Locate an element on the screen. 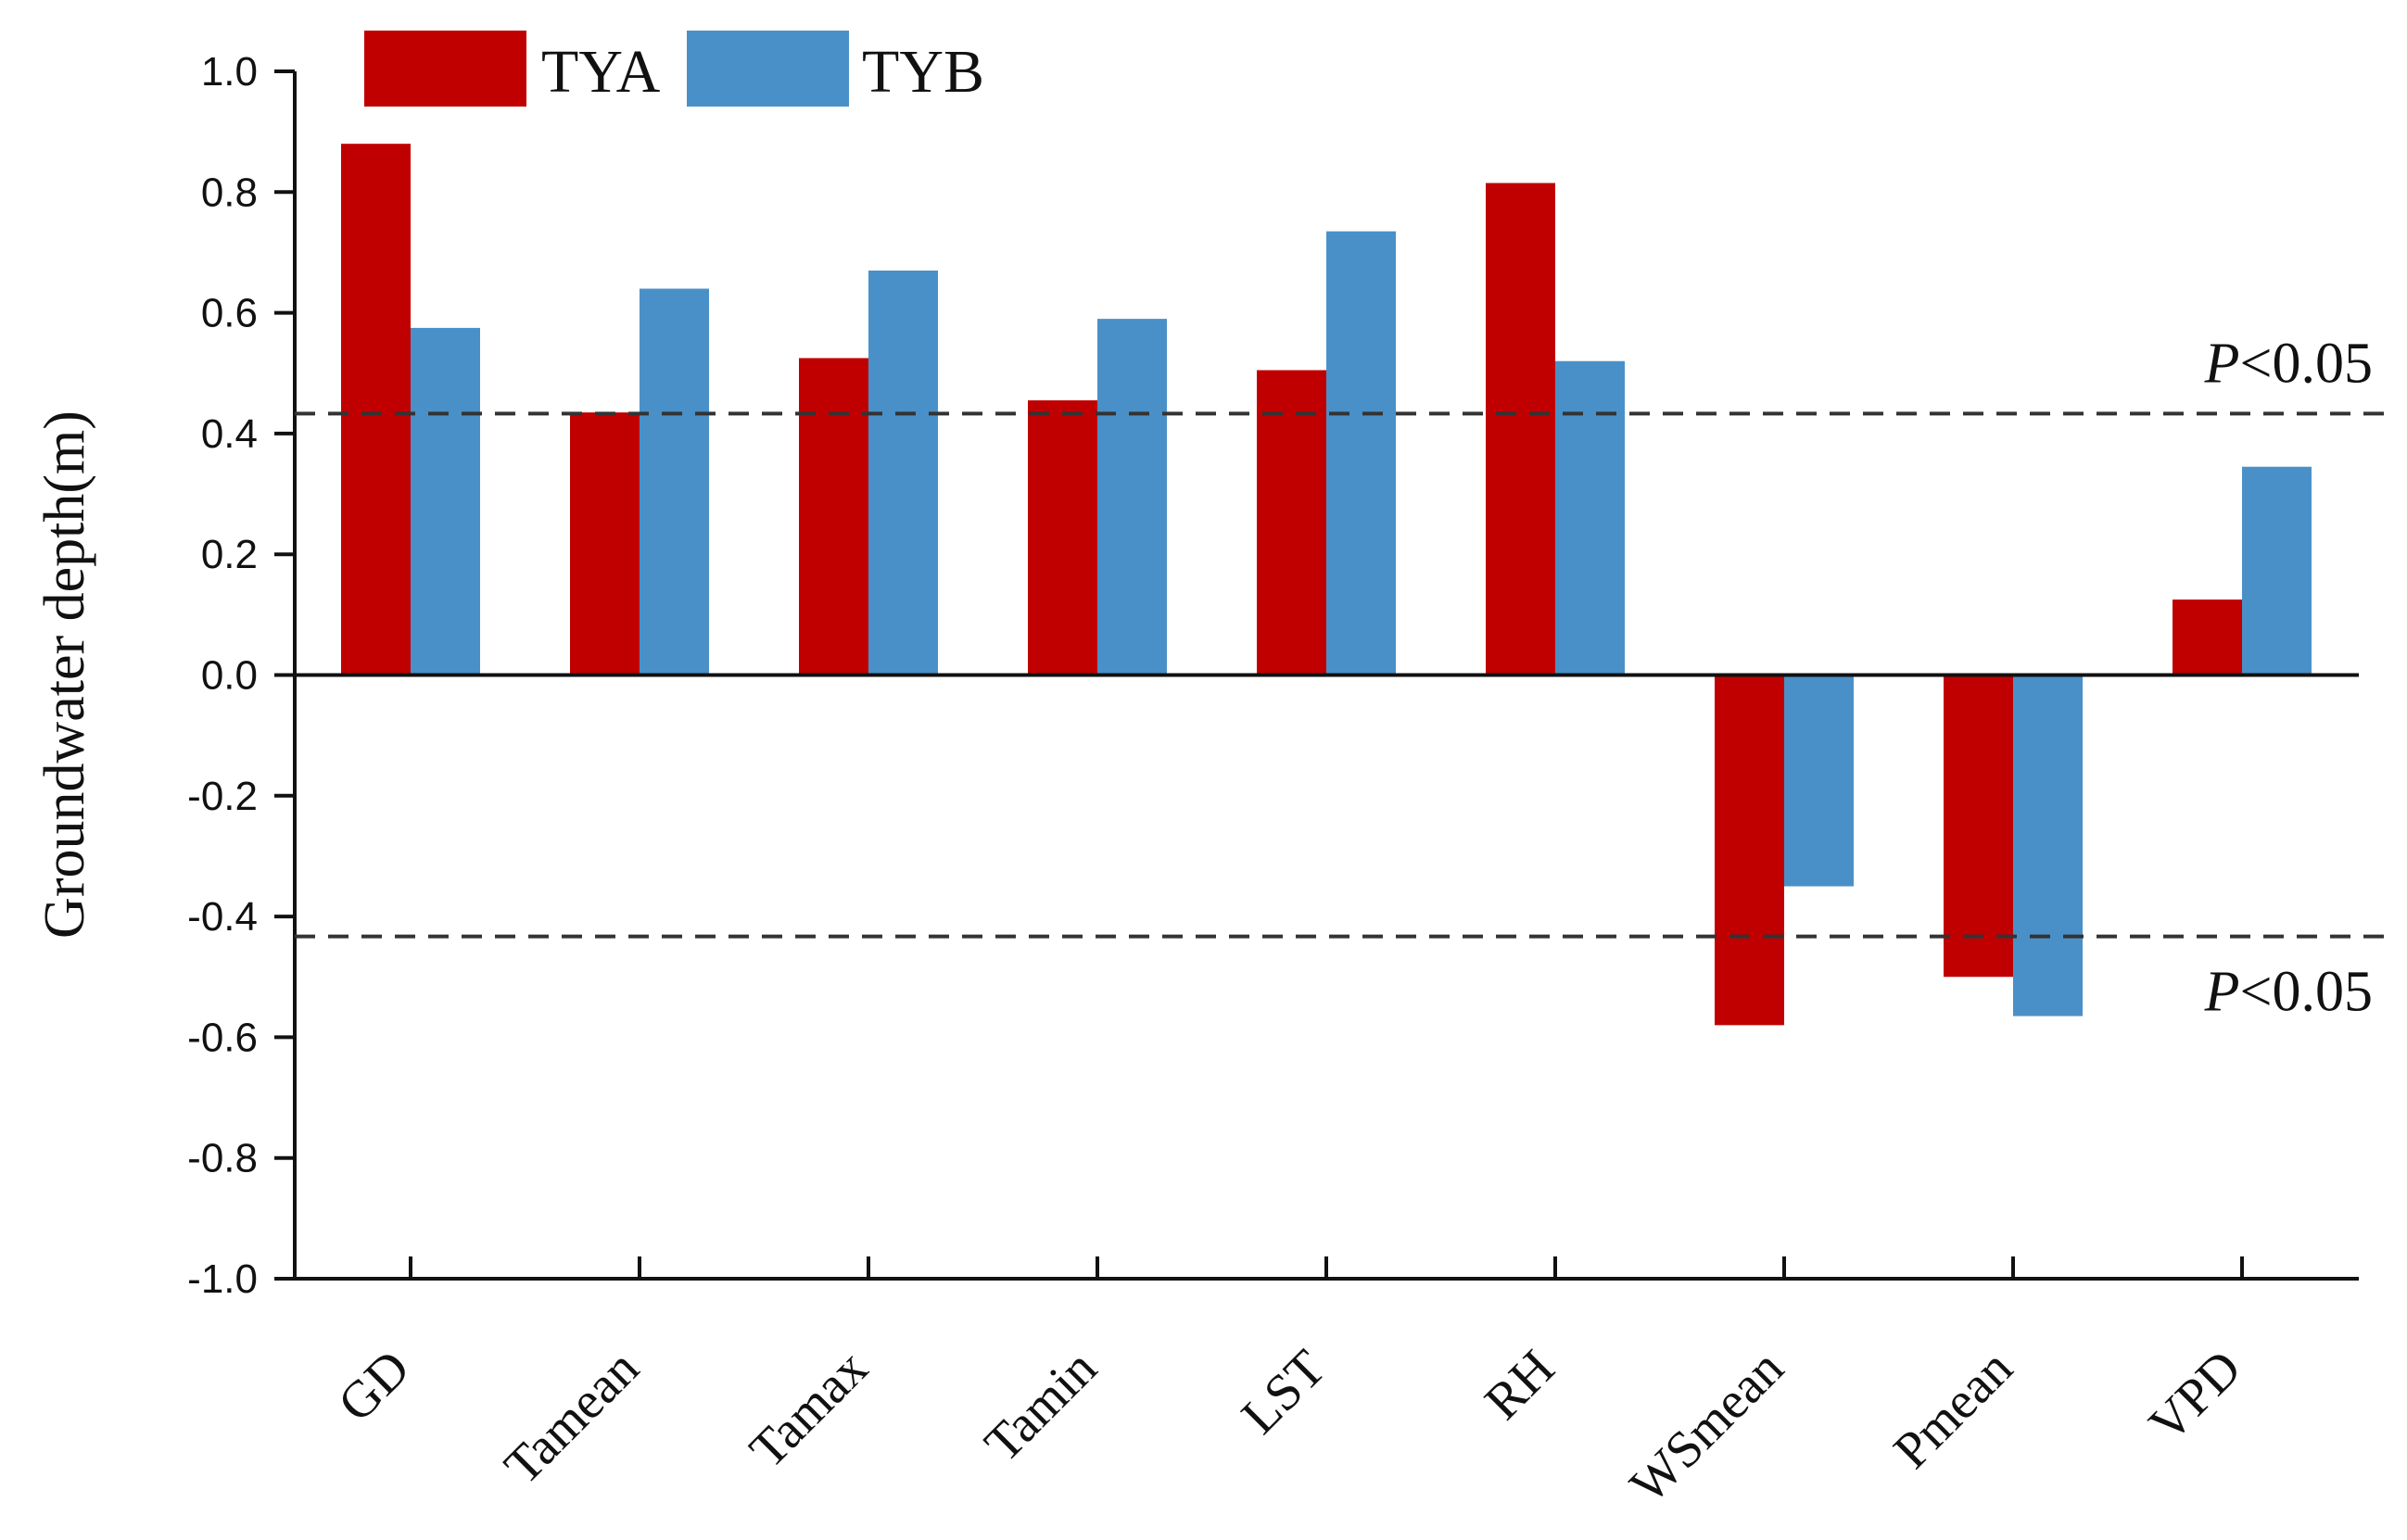 The height and width of the screenshot is (1540, 2407). reference-label-upper: P<0.05 is located at coordinates (2288, 363).